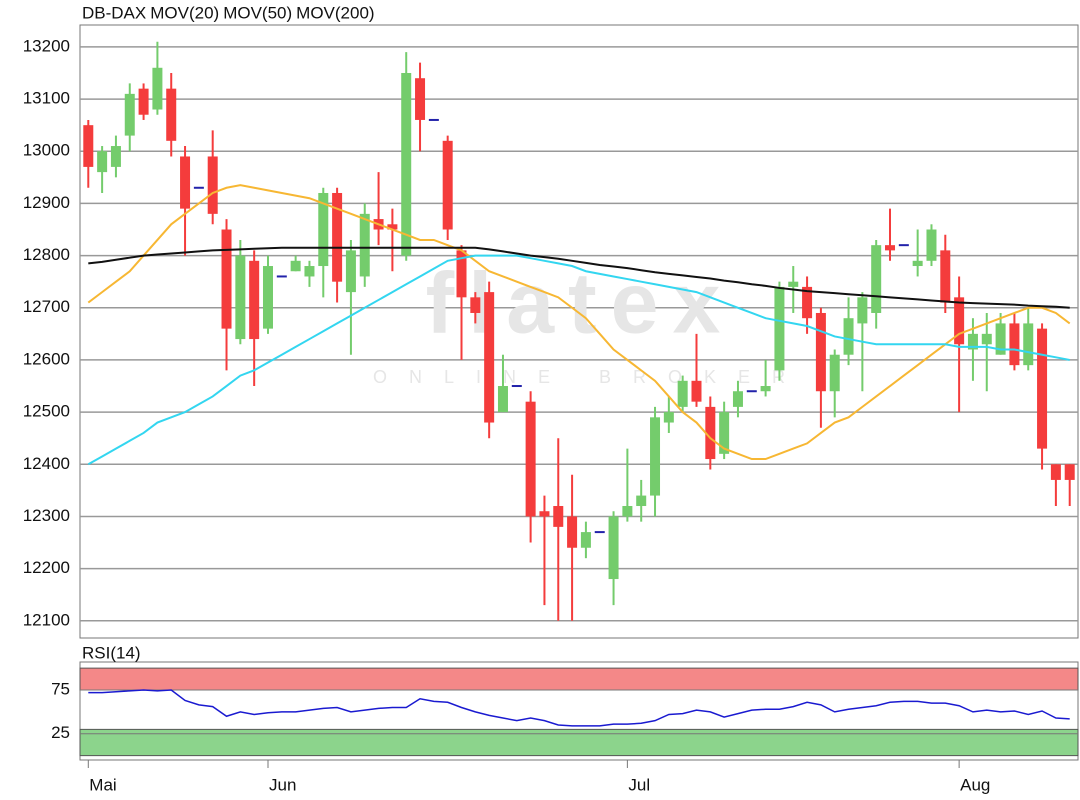  Describe the element at coordinates (46, 98) in the screenshot. I see `y-tick-label: 13100` at that location.